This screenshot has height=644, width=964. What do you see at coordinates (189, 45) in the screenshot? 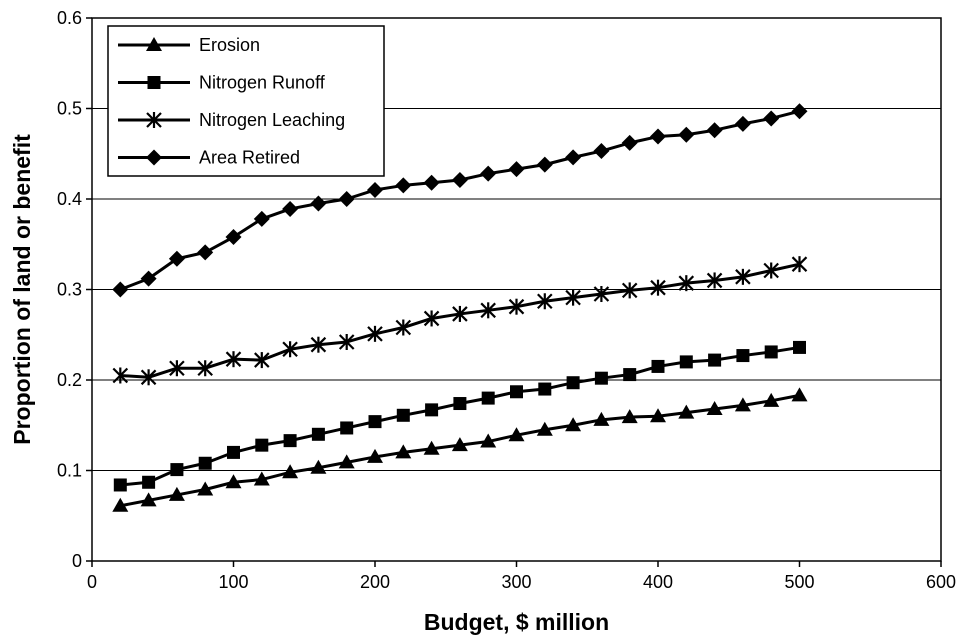
I see `legend-item: Erosion` at bounding box center [189, 45].